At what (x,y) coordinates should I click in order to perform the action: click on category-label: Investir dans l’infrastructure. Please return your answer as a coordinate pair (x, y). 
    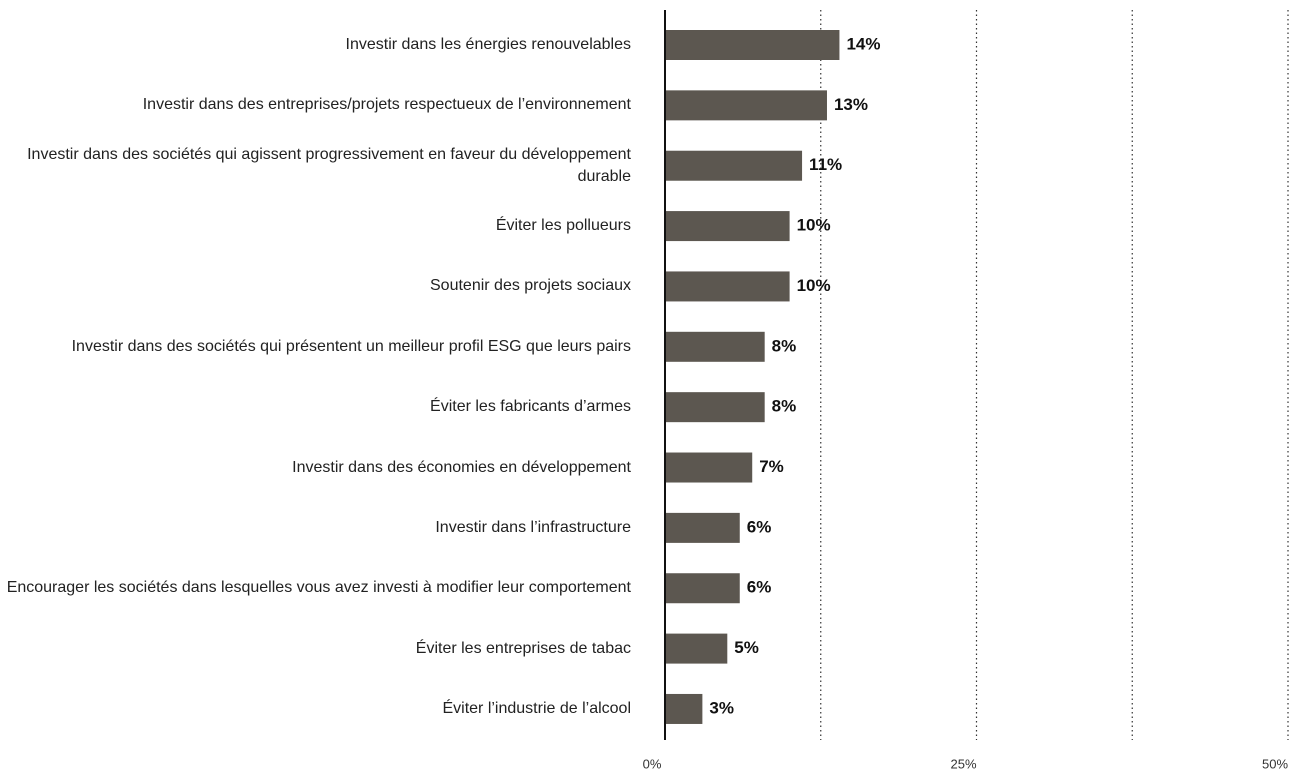
    Looking at the image, I should click on (533, 527).